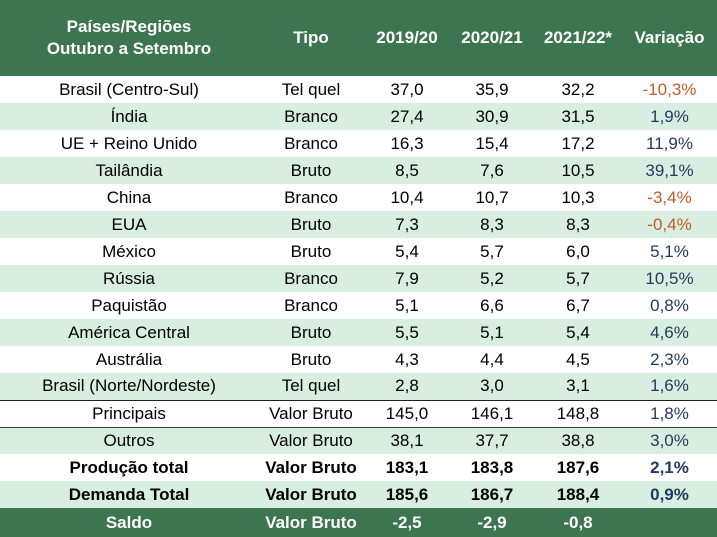 The image size is (717, 537). I want to click on cell-y1: 16,3, so click(407, 143).